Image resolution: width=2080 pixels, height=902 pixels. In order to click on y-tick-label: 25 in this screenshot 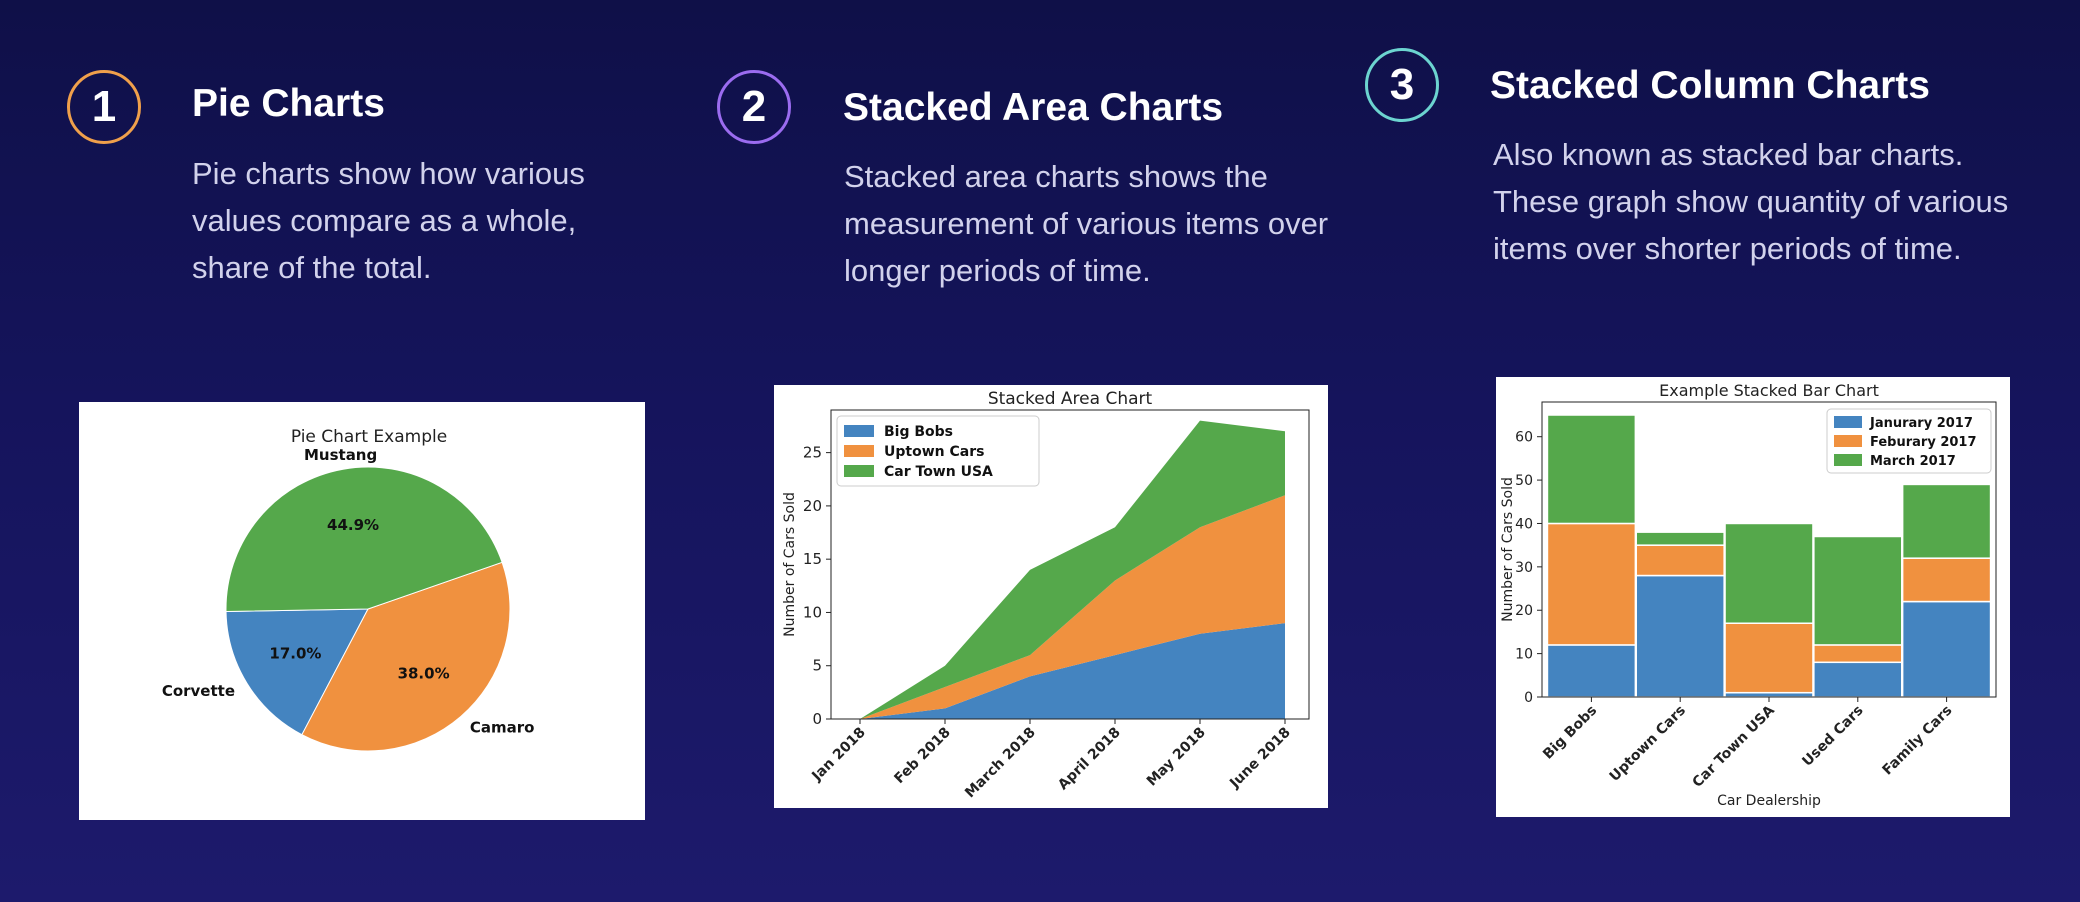, I will do `click(812, 453)`.